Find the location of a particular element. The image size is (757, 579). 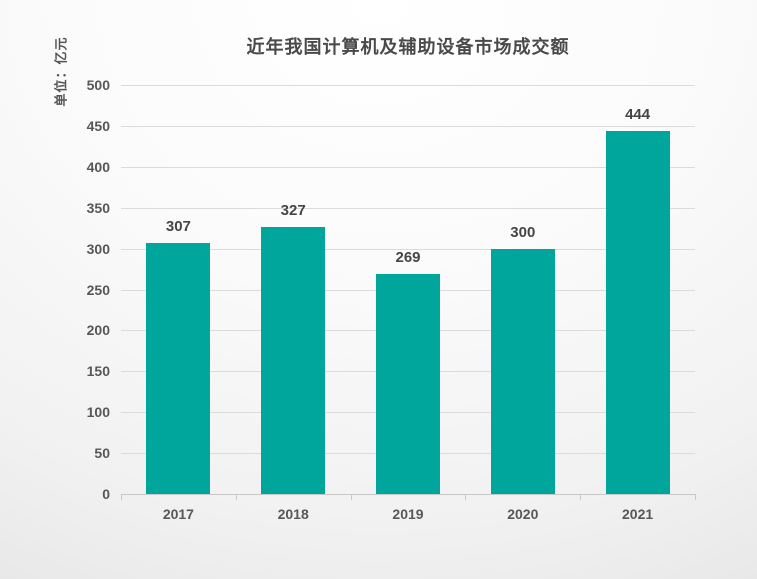

bar-value-label: 327 is located at coordinates (293, 210).